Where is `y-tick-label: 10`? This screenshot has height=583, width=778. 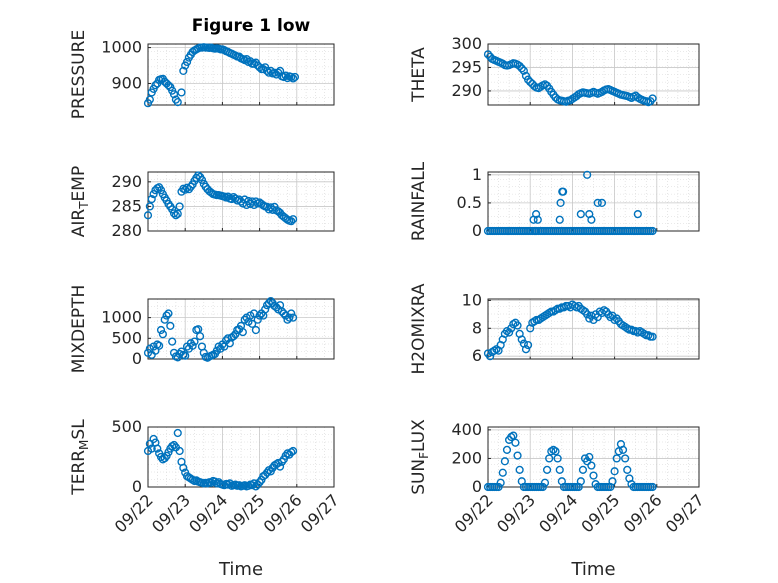 y-tick-label: 10 is located at coordinates (472, 299).